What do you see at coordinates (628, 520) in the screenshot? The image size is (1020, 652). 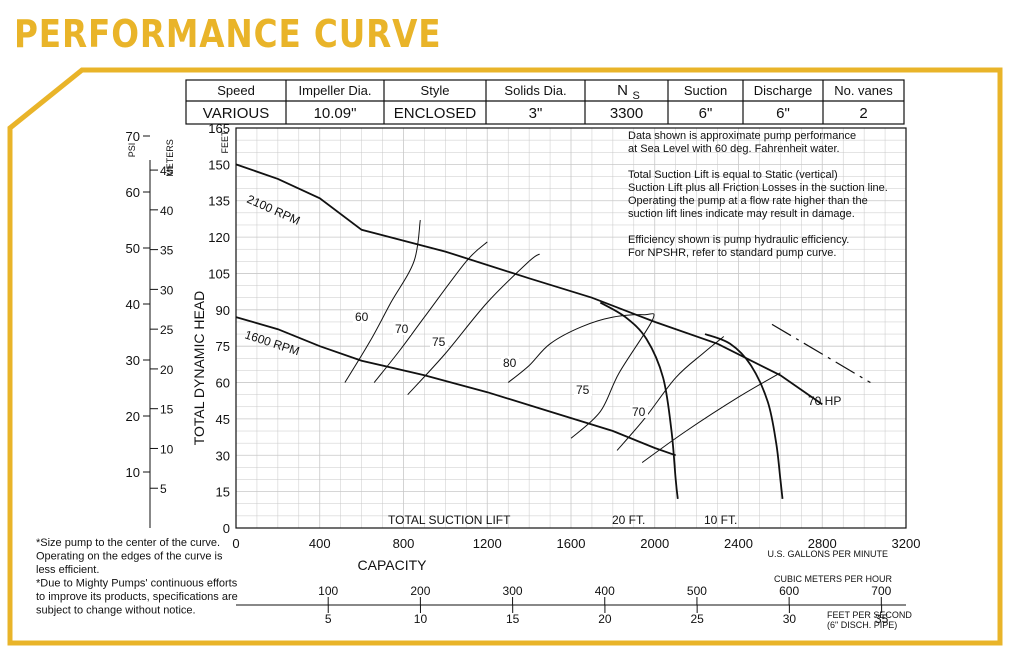 I see `series-label: 20 FT.` at bounding box center [628, 520].